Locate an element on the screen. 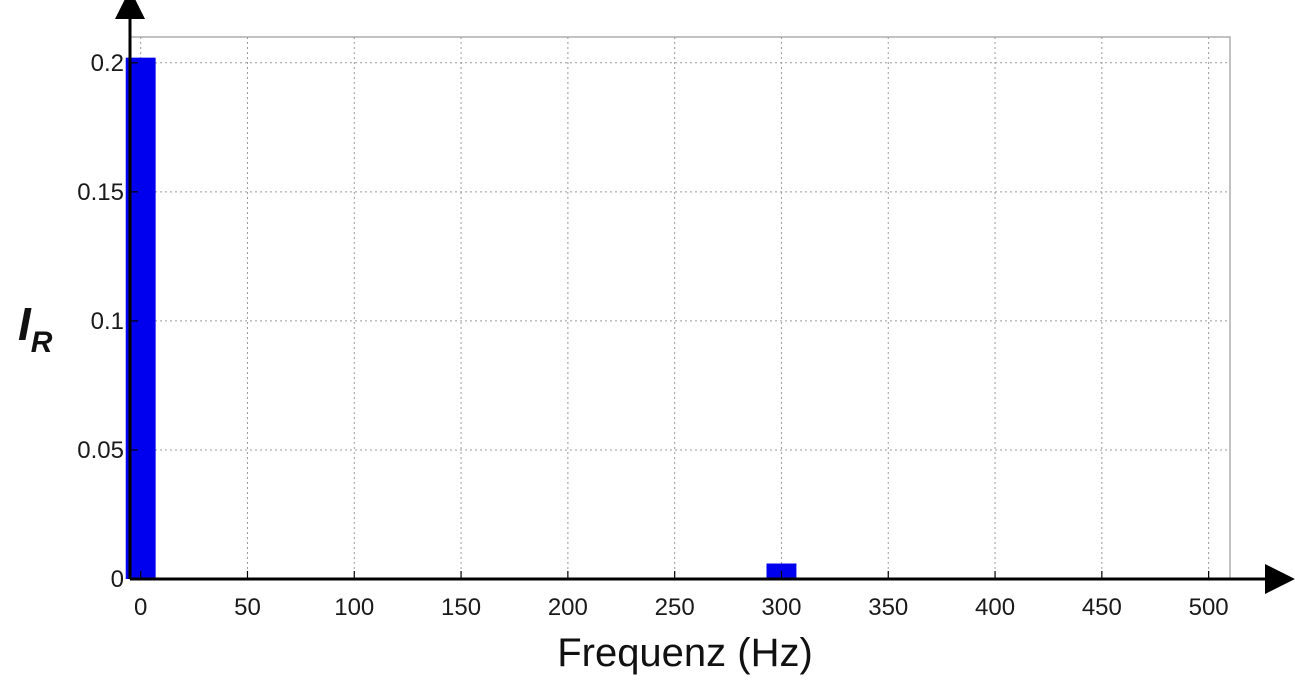  x-axis-label: Frequenz (Hz) is located at coordinates (685, 653).